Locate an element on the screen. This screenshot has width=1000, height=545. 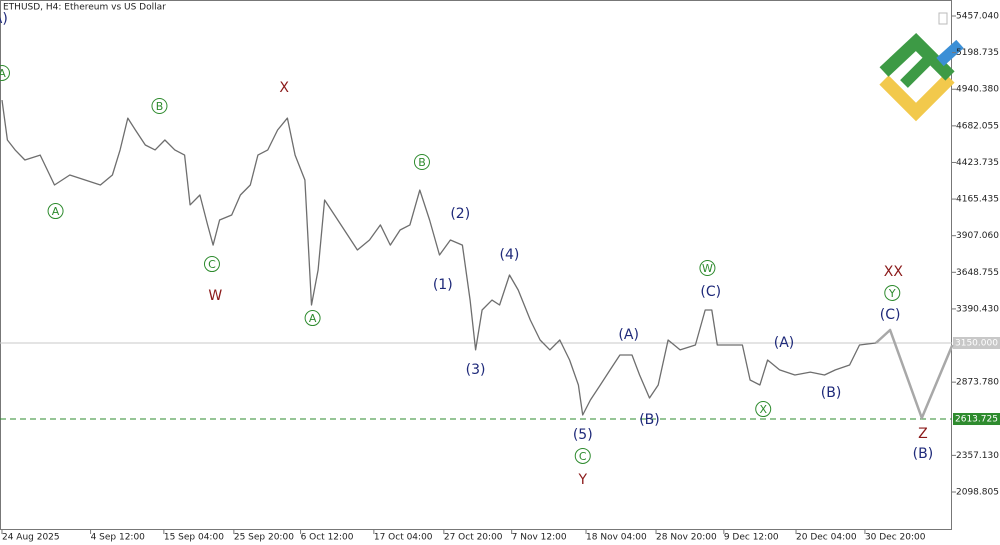
wave-label: (1) is located at coordinates (443, 285).